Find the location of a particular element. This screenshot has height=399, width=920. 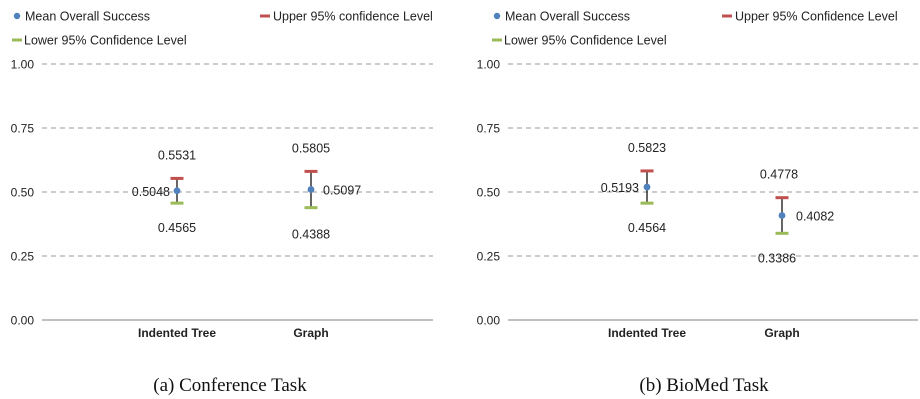

legend-lower-label-1: Lower 95% Confidence Level is located at coordinates (585, 41).